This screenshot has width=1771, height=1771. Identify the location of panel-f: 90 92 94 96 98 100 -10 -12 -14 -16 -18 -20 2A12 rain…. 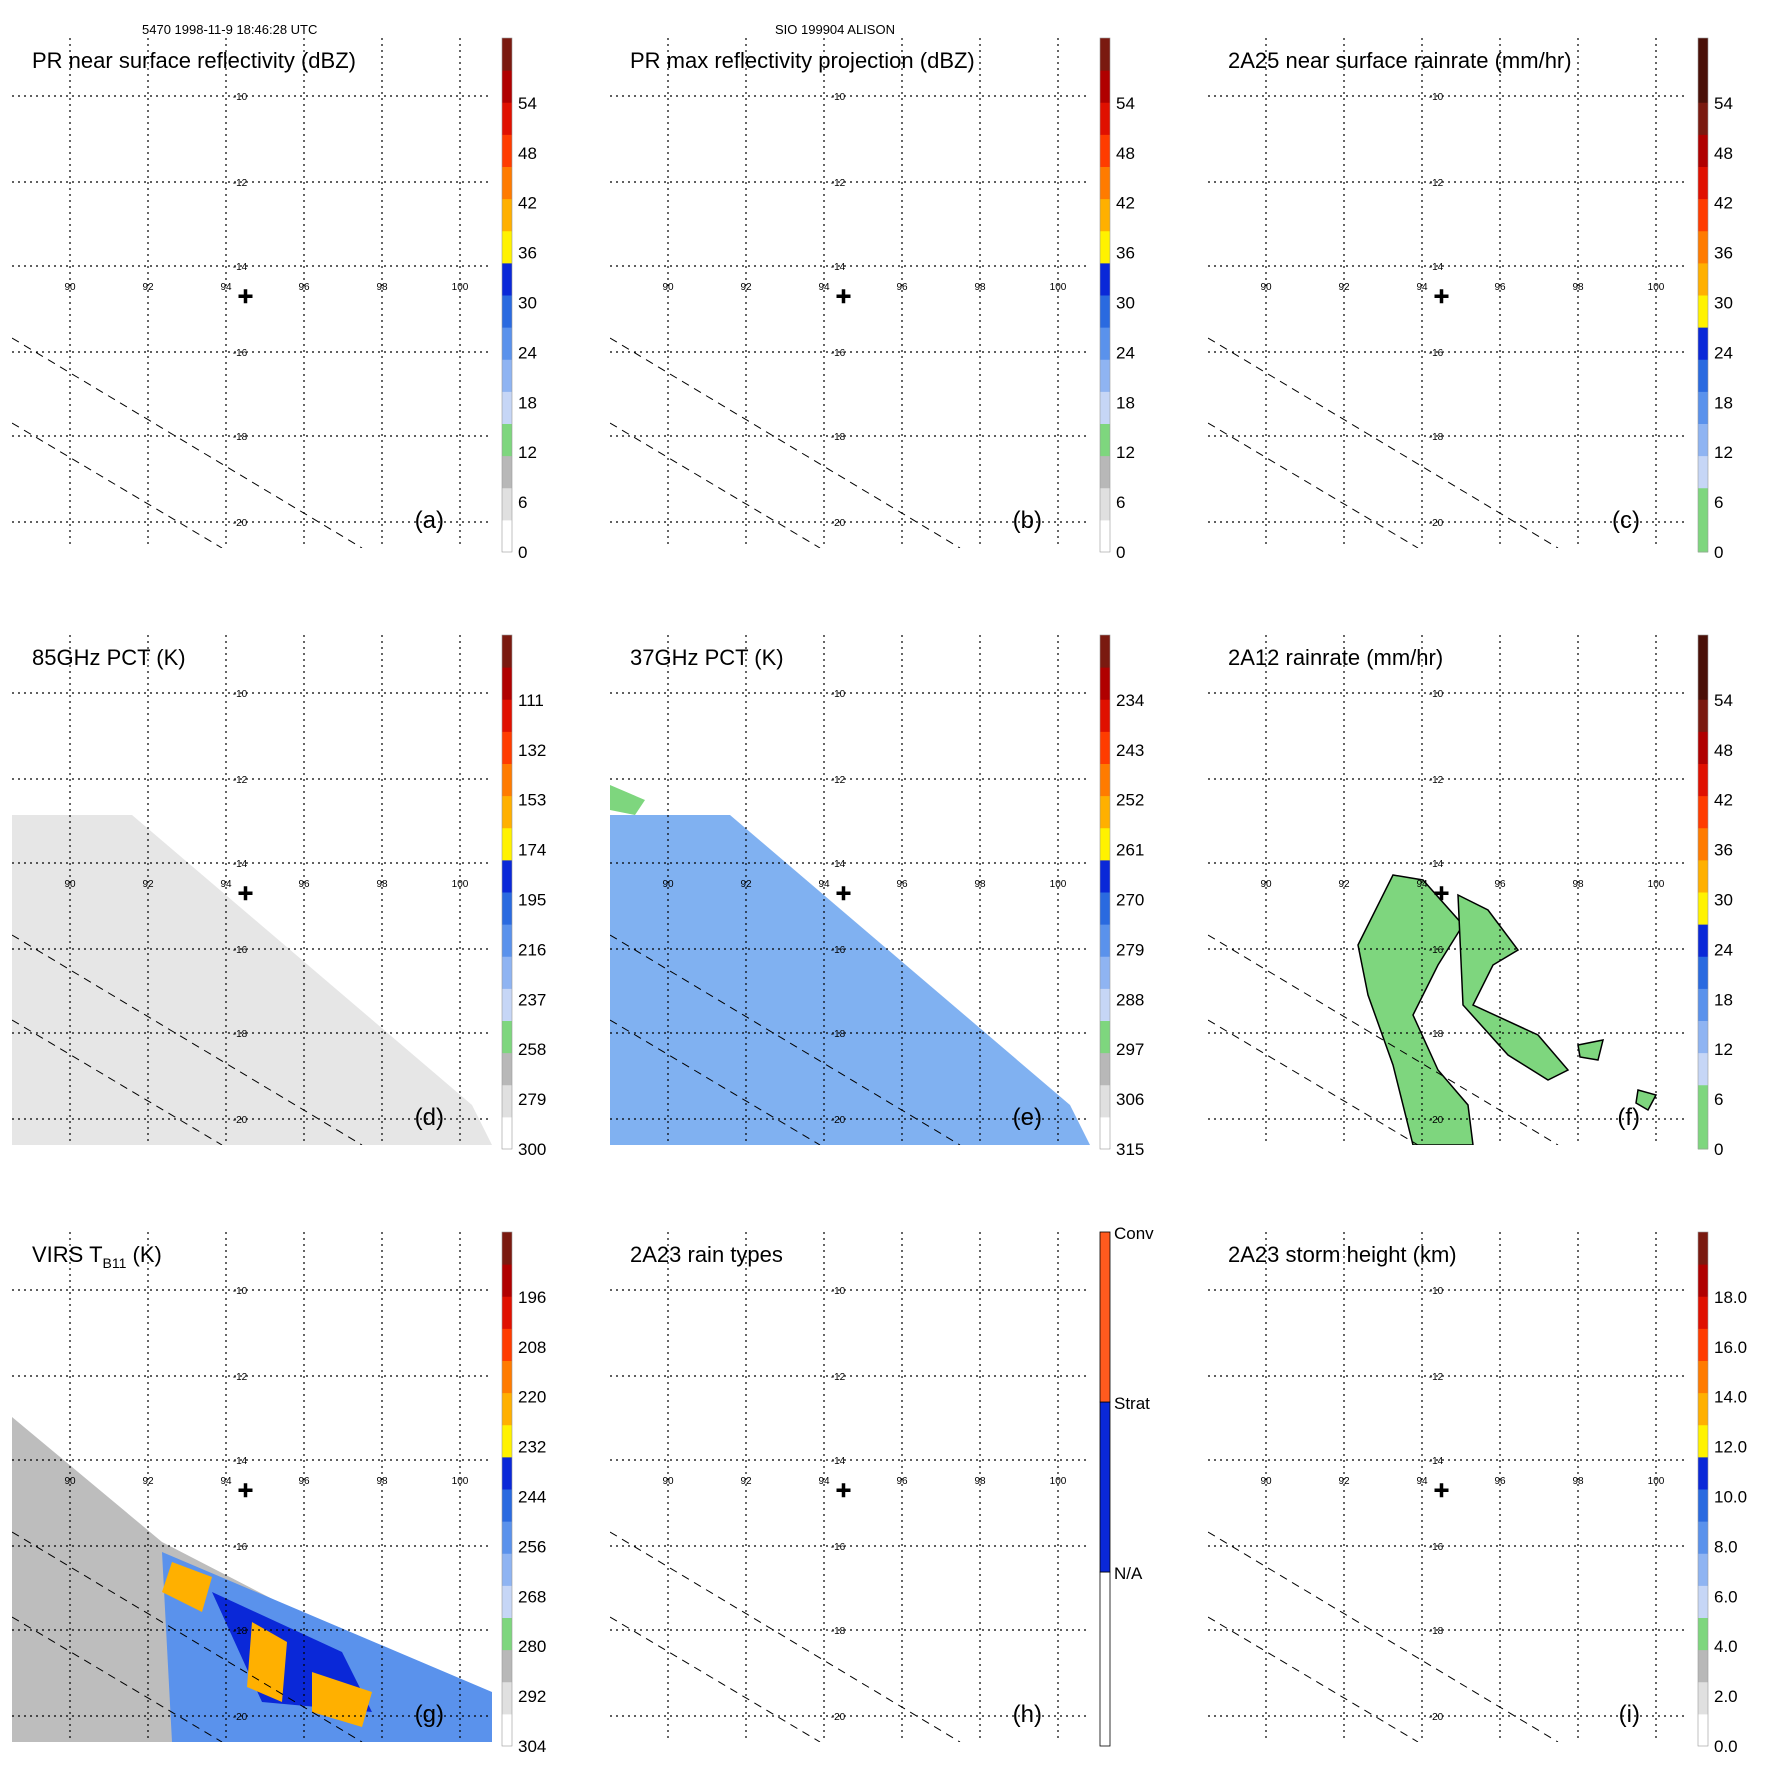
(1470, 896).